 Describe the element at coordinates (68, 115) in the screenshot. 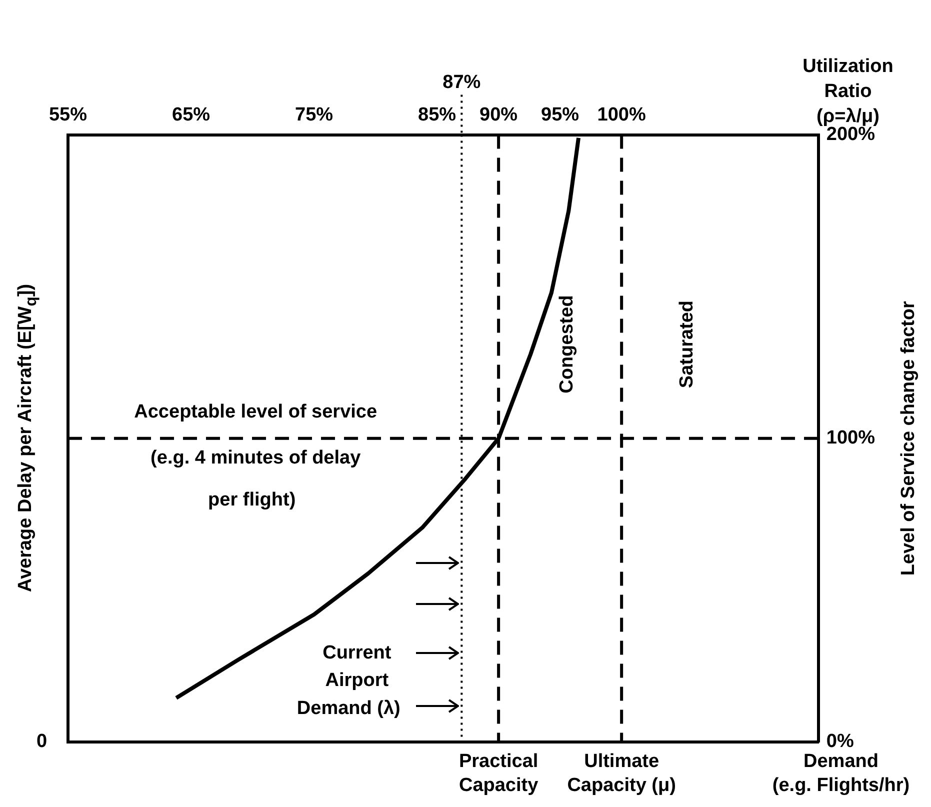

I see `x-tick-label: 55%` at that location.